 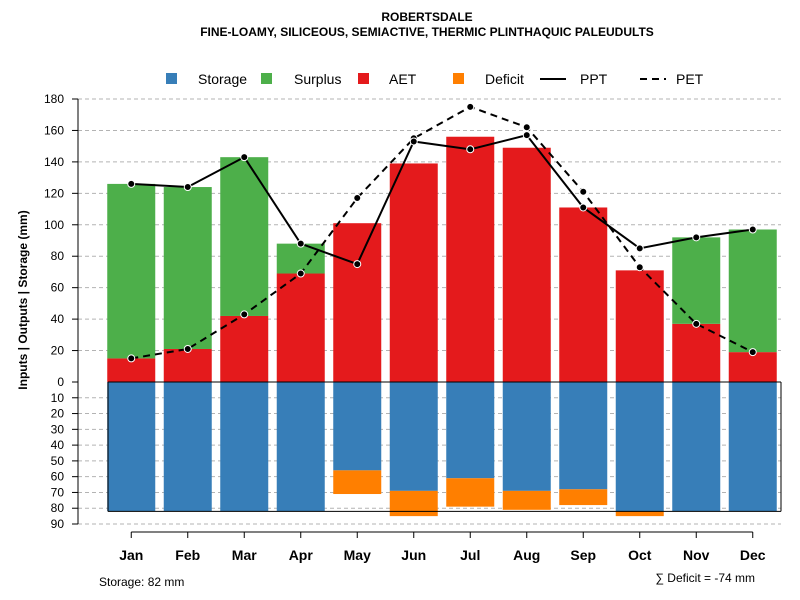 I want to click on x-tick-label: Jul, so click(x=470, y=555).